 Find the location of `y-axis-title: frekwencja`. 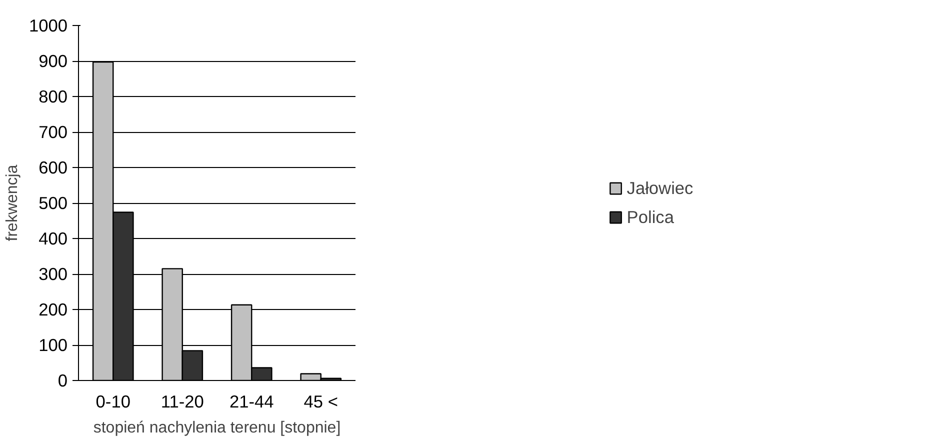

y-axis-title: frekwencja is located at coordinates (12, 203).